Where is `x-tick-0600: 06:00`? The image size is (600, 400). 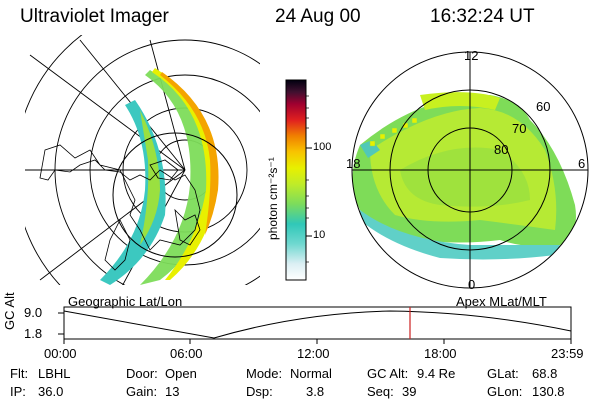 x-tick-0600: 06:00 is located at coordinates (186, 353).